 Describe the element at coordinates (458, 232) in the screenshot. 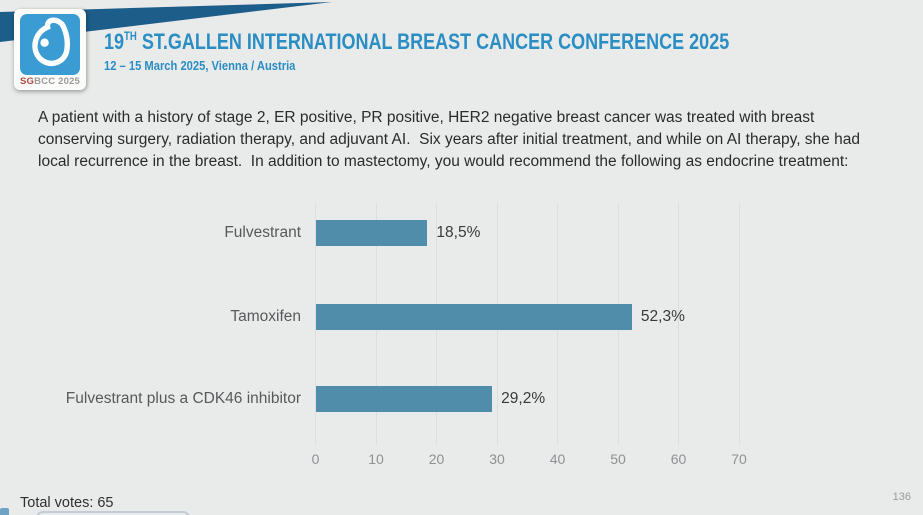

I see `value-label: 18,5%` at that location.